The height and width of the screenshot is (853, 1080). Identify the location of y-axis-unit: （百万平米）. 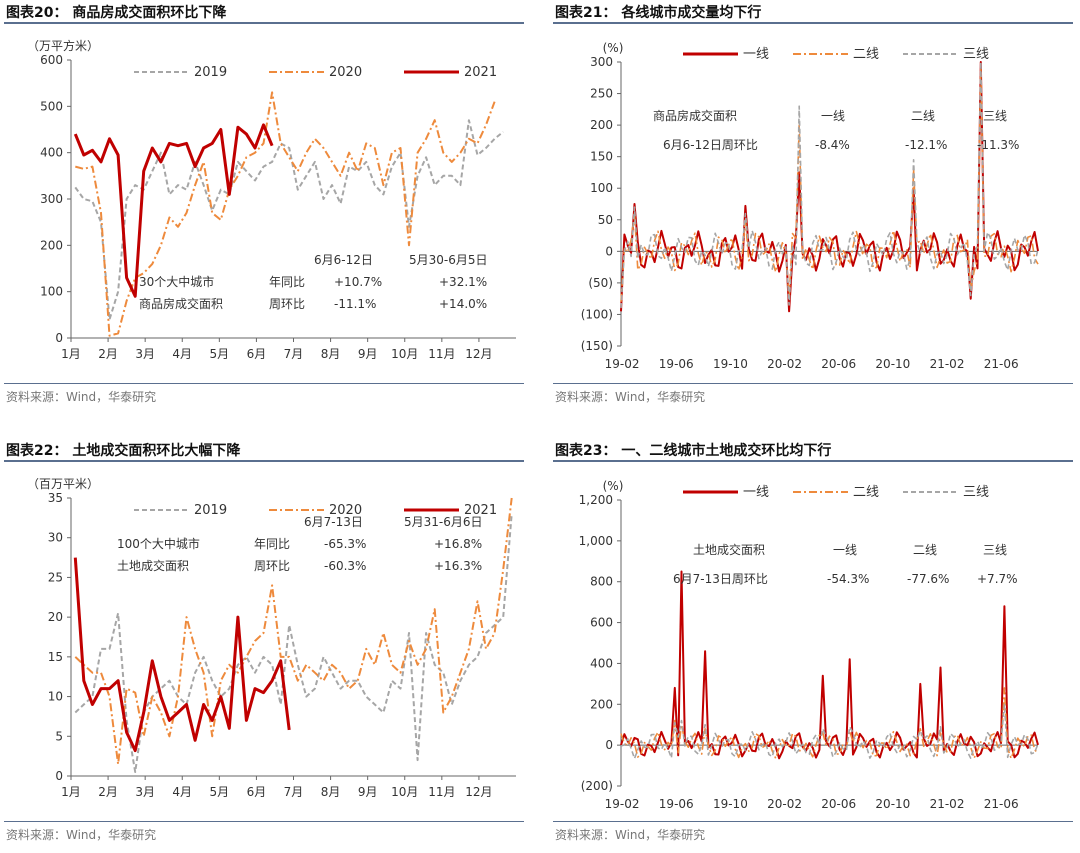
(63, 484).